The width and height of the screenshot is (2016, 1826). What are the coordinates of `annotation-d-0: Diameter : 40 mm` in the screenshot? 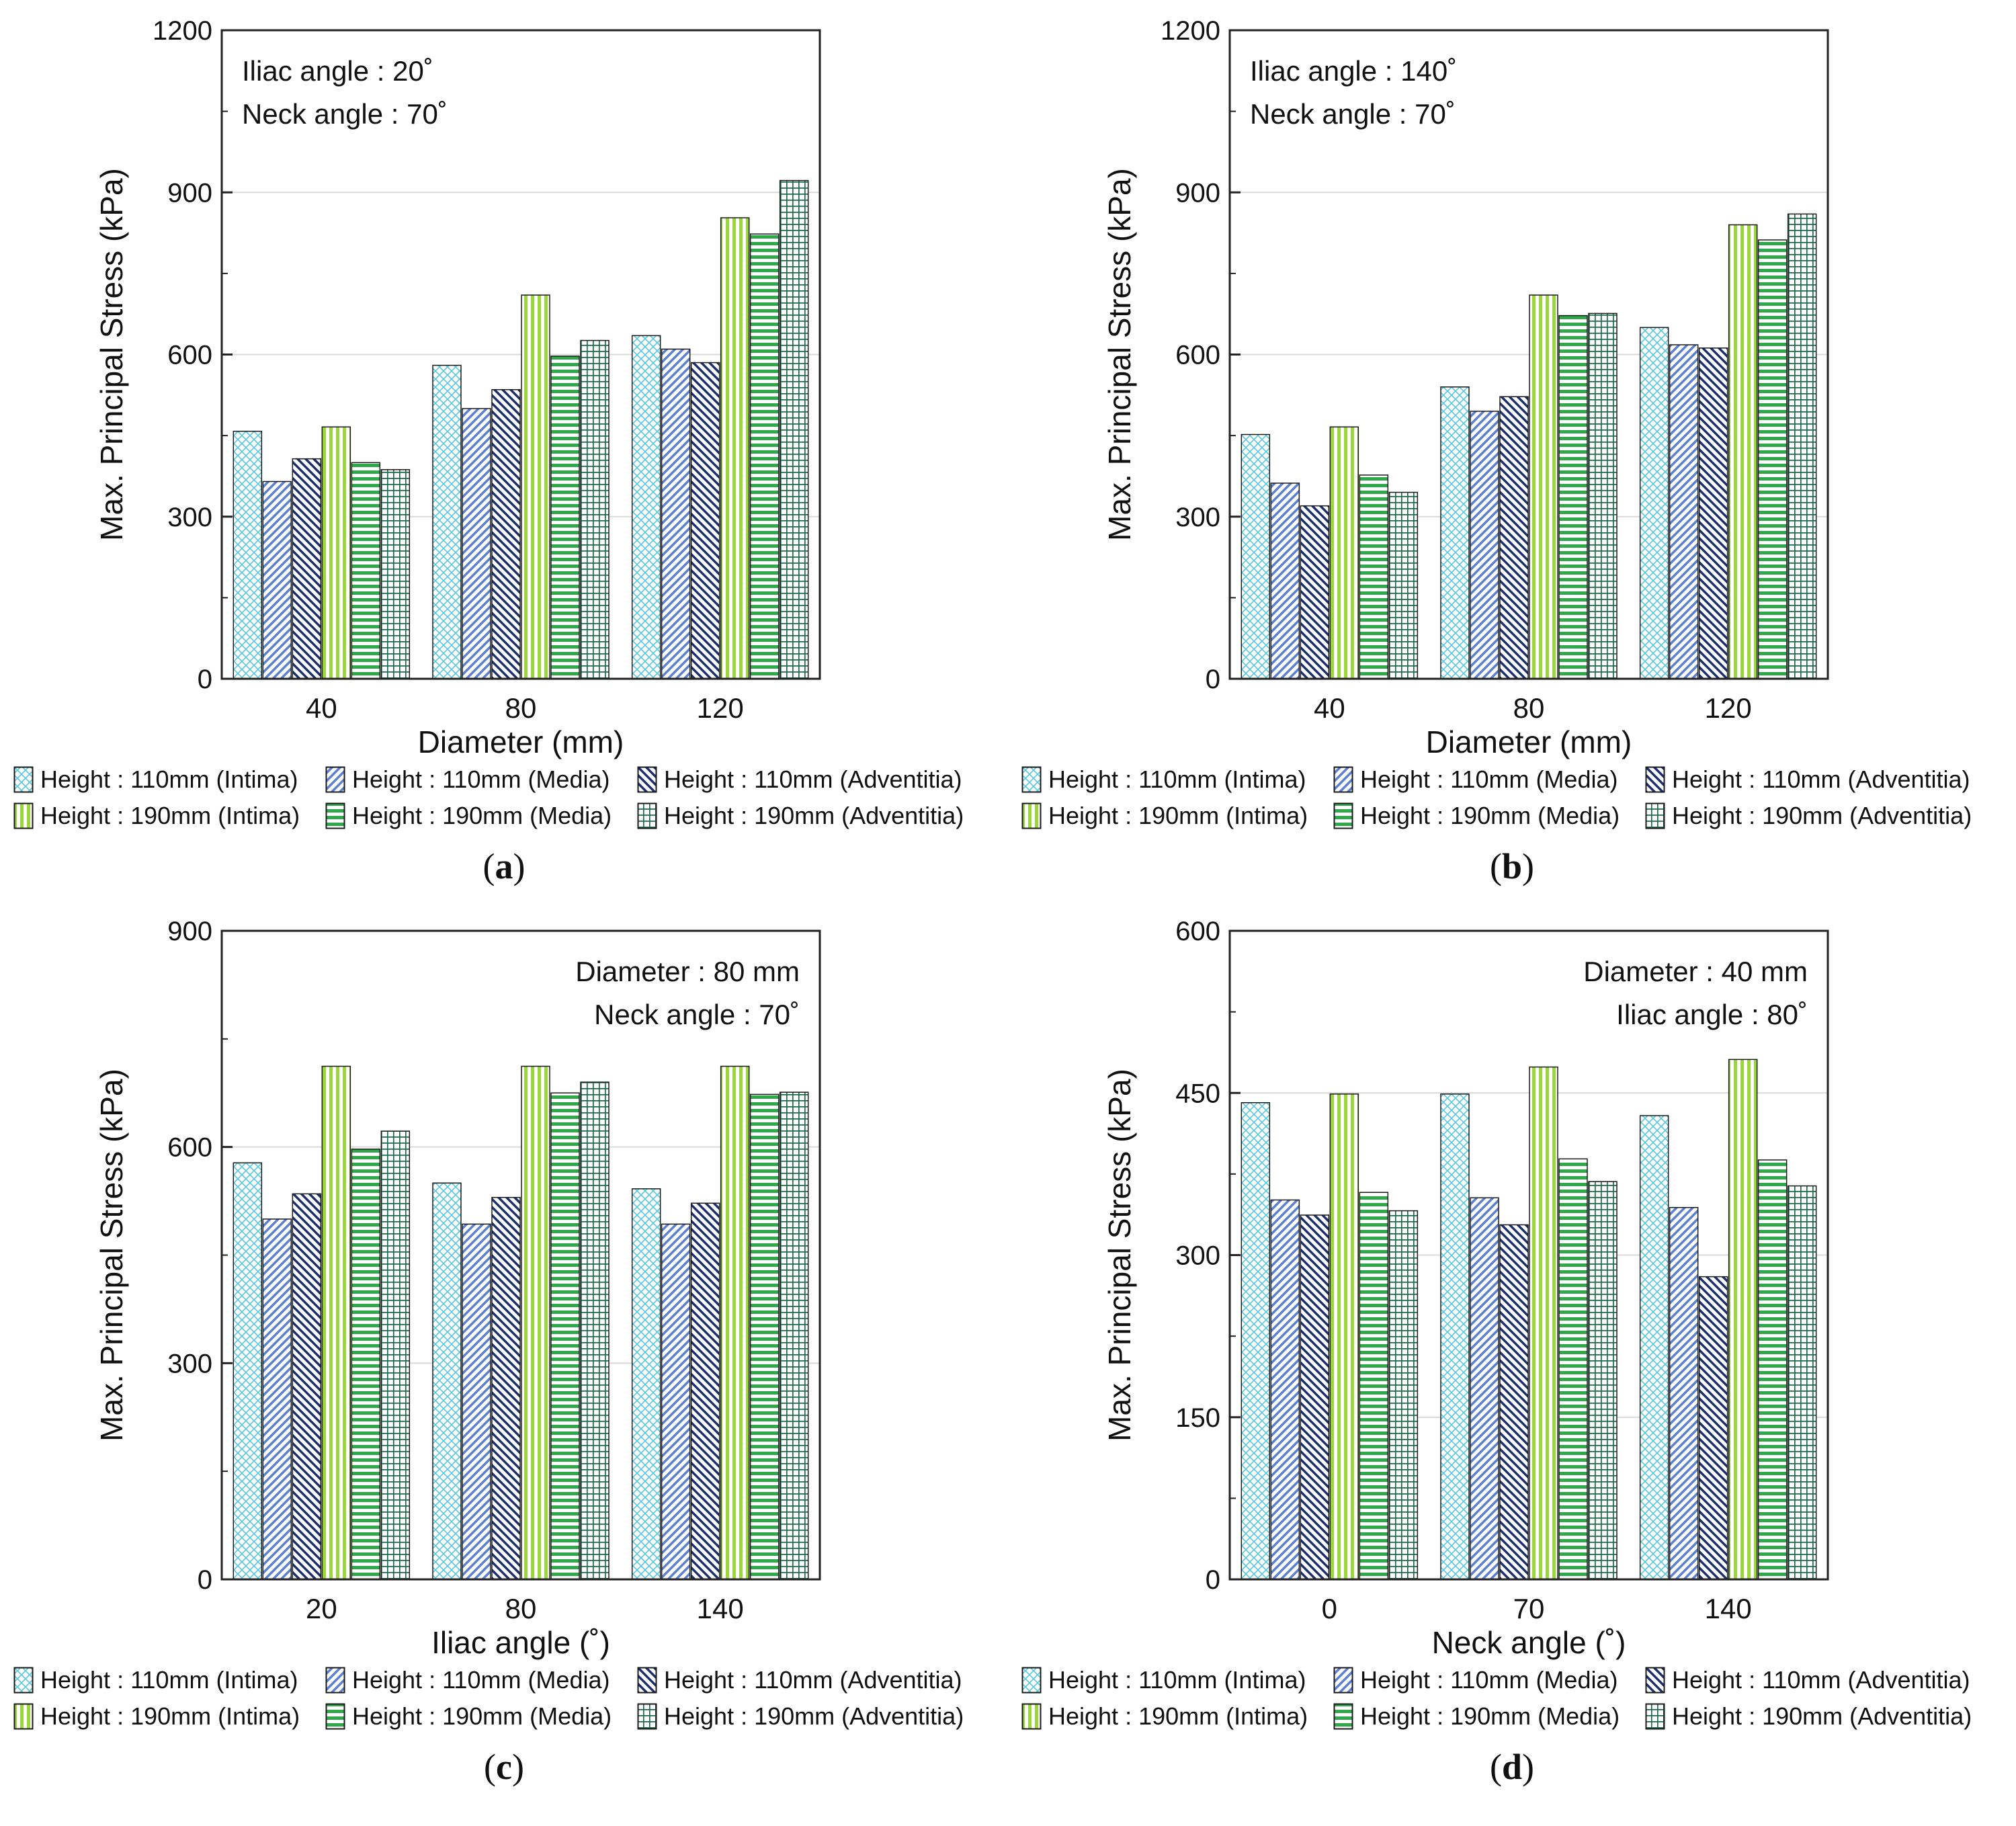 It's located at (1695, 972).